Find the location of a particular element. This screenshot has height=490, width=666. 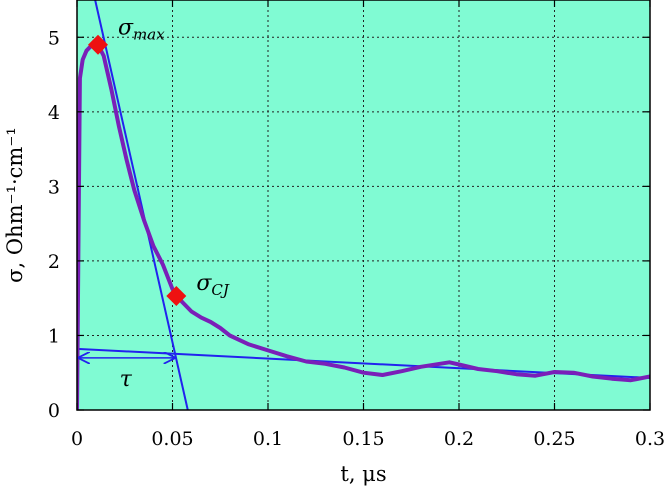

x-tick-label: 0.15 is located at coordinates (363, 439).